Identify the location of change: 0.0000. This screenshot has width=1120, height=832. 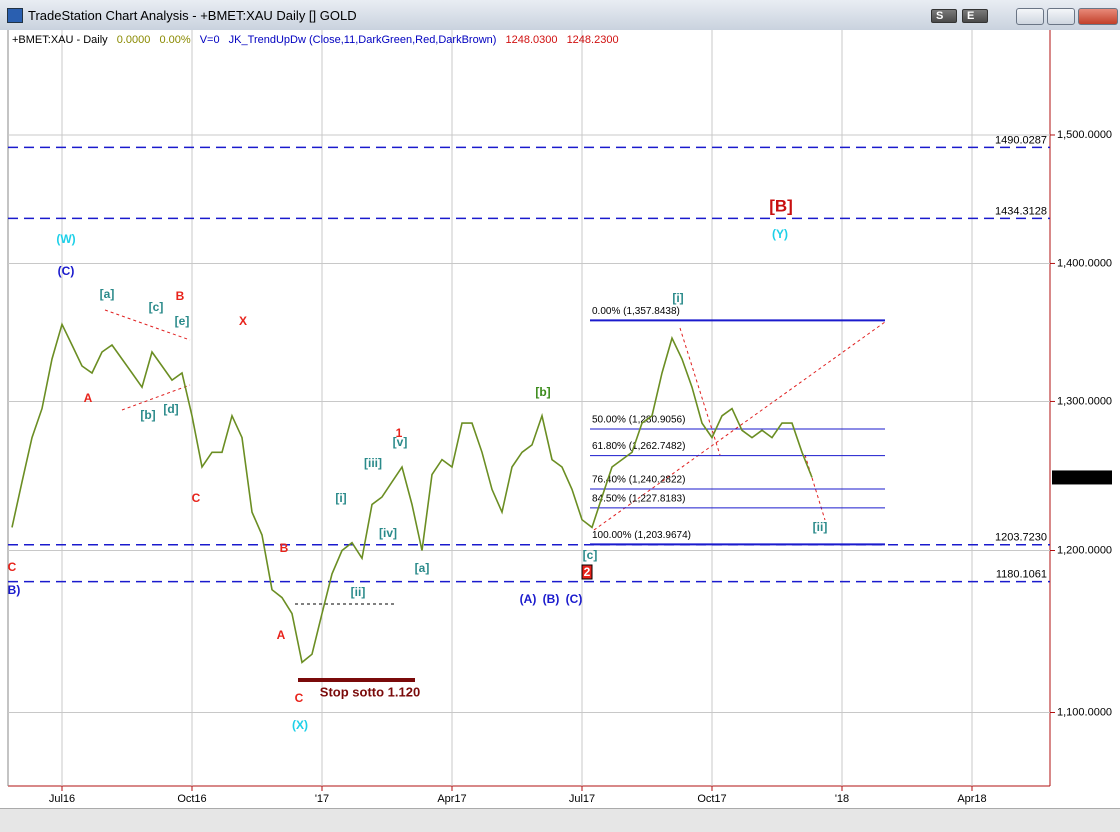
(133, 40).